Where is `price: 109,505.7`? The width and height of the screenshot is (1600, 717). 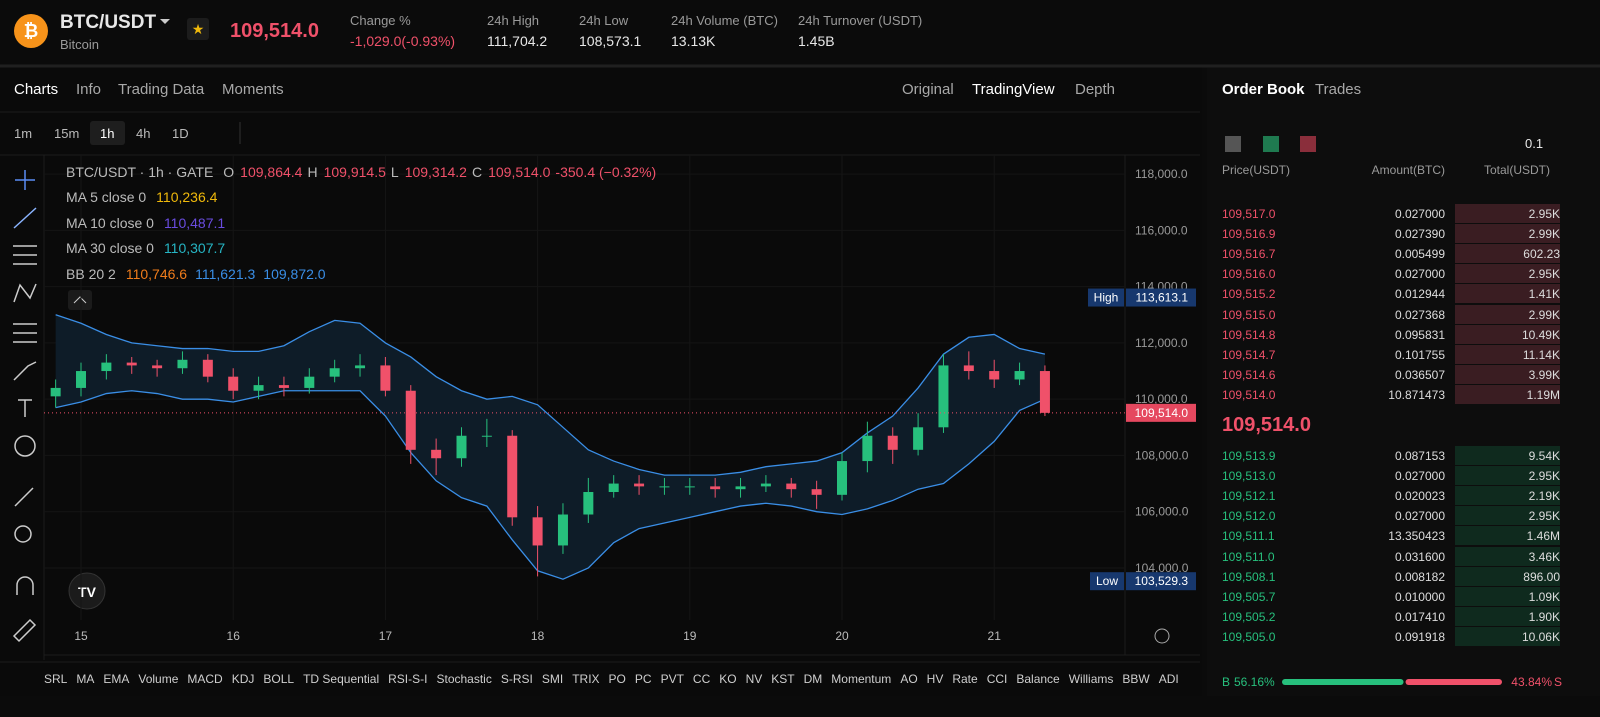 price: 109,505.7 is located at coordinates (1249, 596).